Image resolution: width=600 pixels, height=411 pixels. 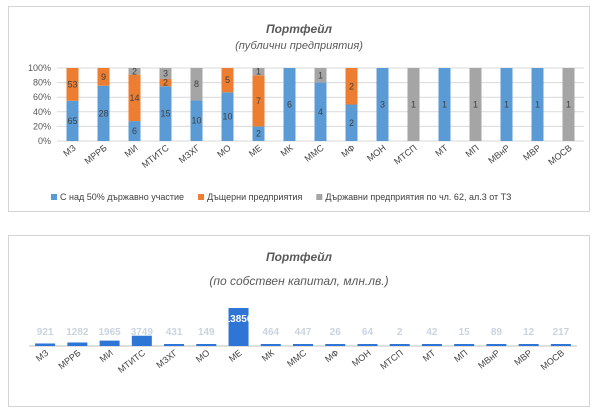 What do you see at coordinates (42, 97) in the screenshot?
I see `y-tick-label: 60%` at bounding box center [42, 97].